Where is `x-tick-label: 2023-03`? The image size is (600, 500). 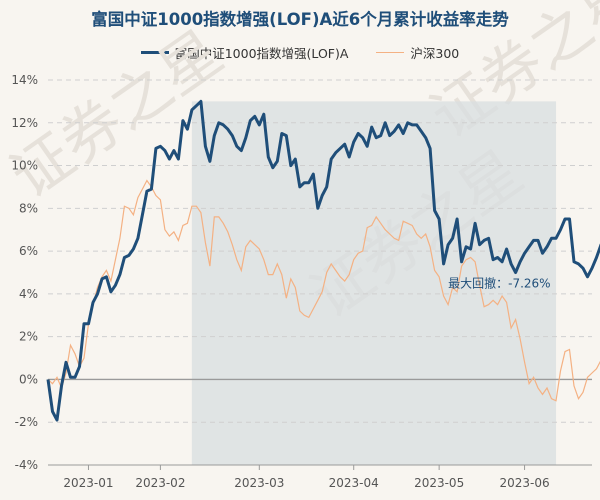 x-tick-label: 2023-03 is located at coordinates (259, 483).